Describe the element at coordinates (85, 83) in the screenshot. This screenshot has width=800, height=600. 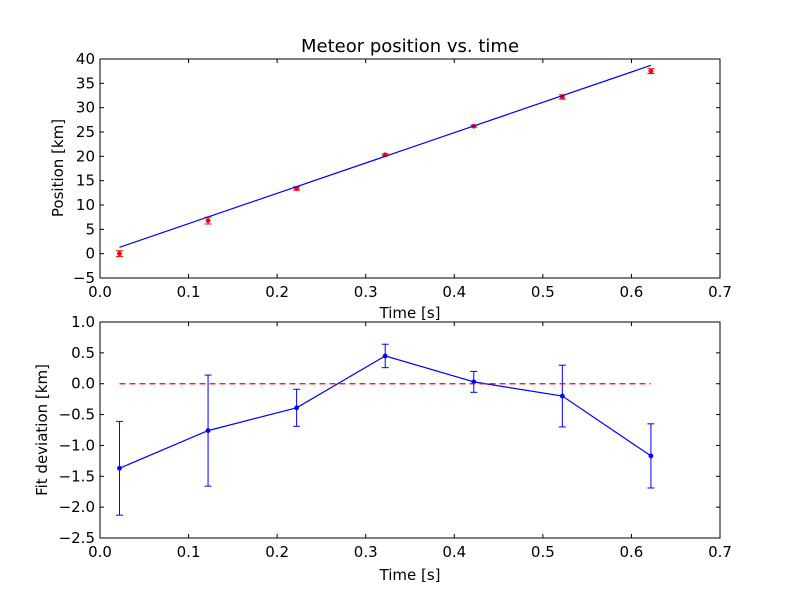
I see `position-y-tick-label: 35` at that location.